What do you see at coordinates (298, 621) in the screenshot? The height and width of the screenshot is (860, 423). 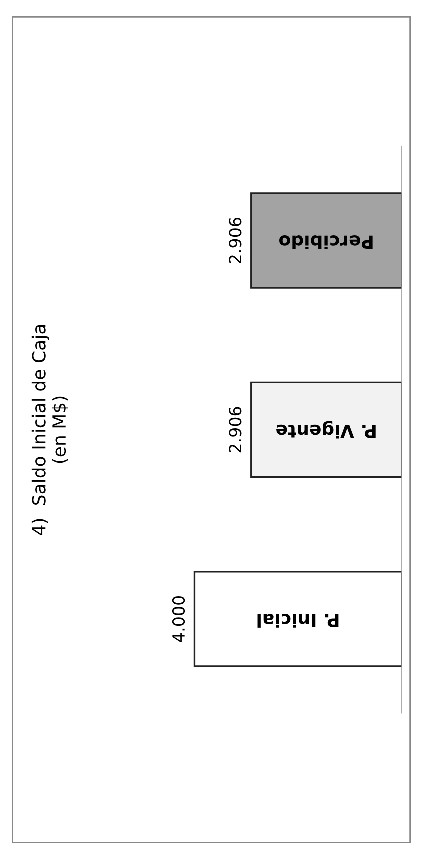 I see `y-tick-label: P. Inicial` at bounding box center [298, 621].